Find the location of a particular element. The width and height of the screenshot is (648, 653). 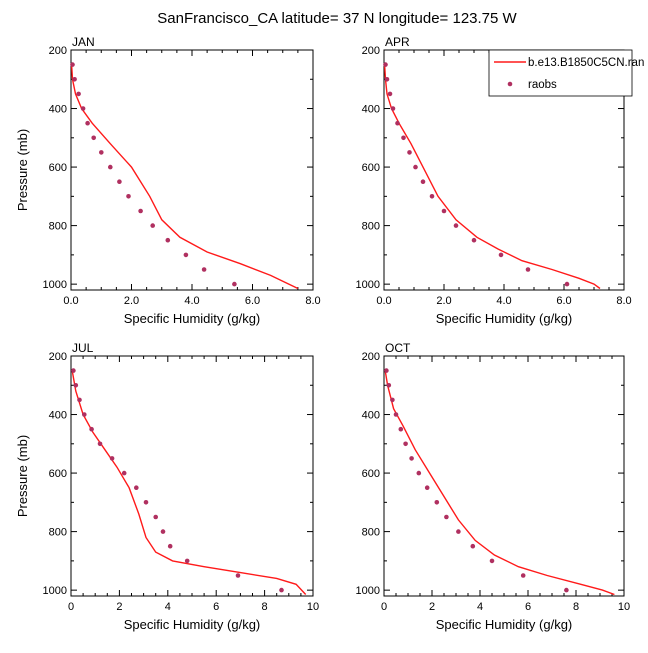

x-tick-label: 6.0 is located at coordinates (252, 301).